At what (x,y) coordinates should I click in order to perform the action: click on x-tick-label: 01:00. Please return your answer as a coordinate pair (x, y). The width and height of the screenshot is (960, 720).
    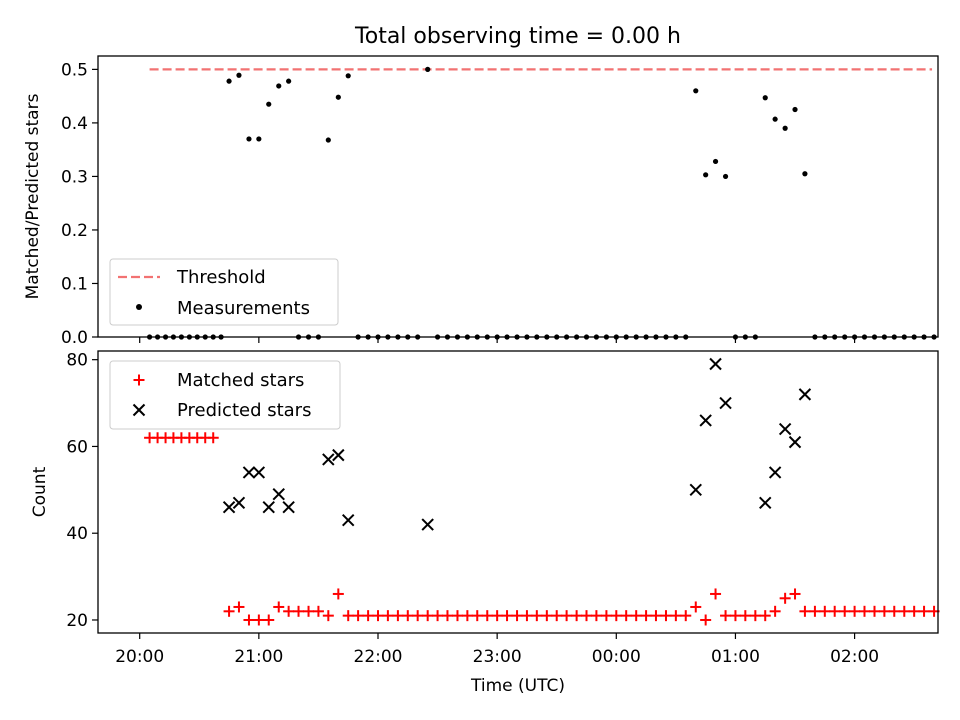
    Looking at the image, I should click on (735, 657).